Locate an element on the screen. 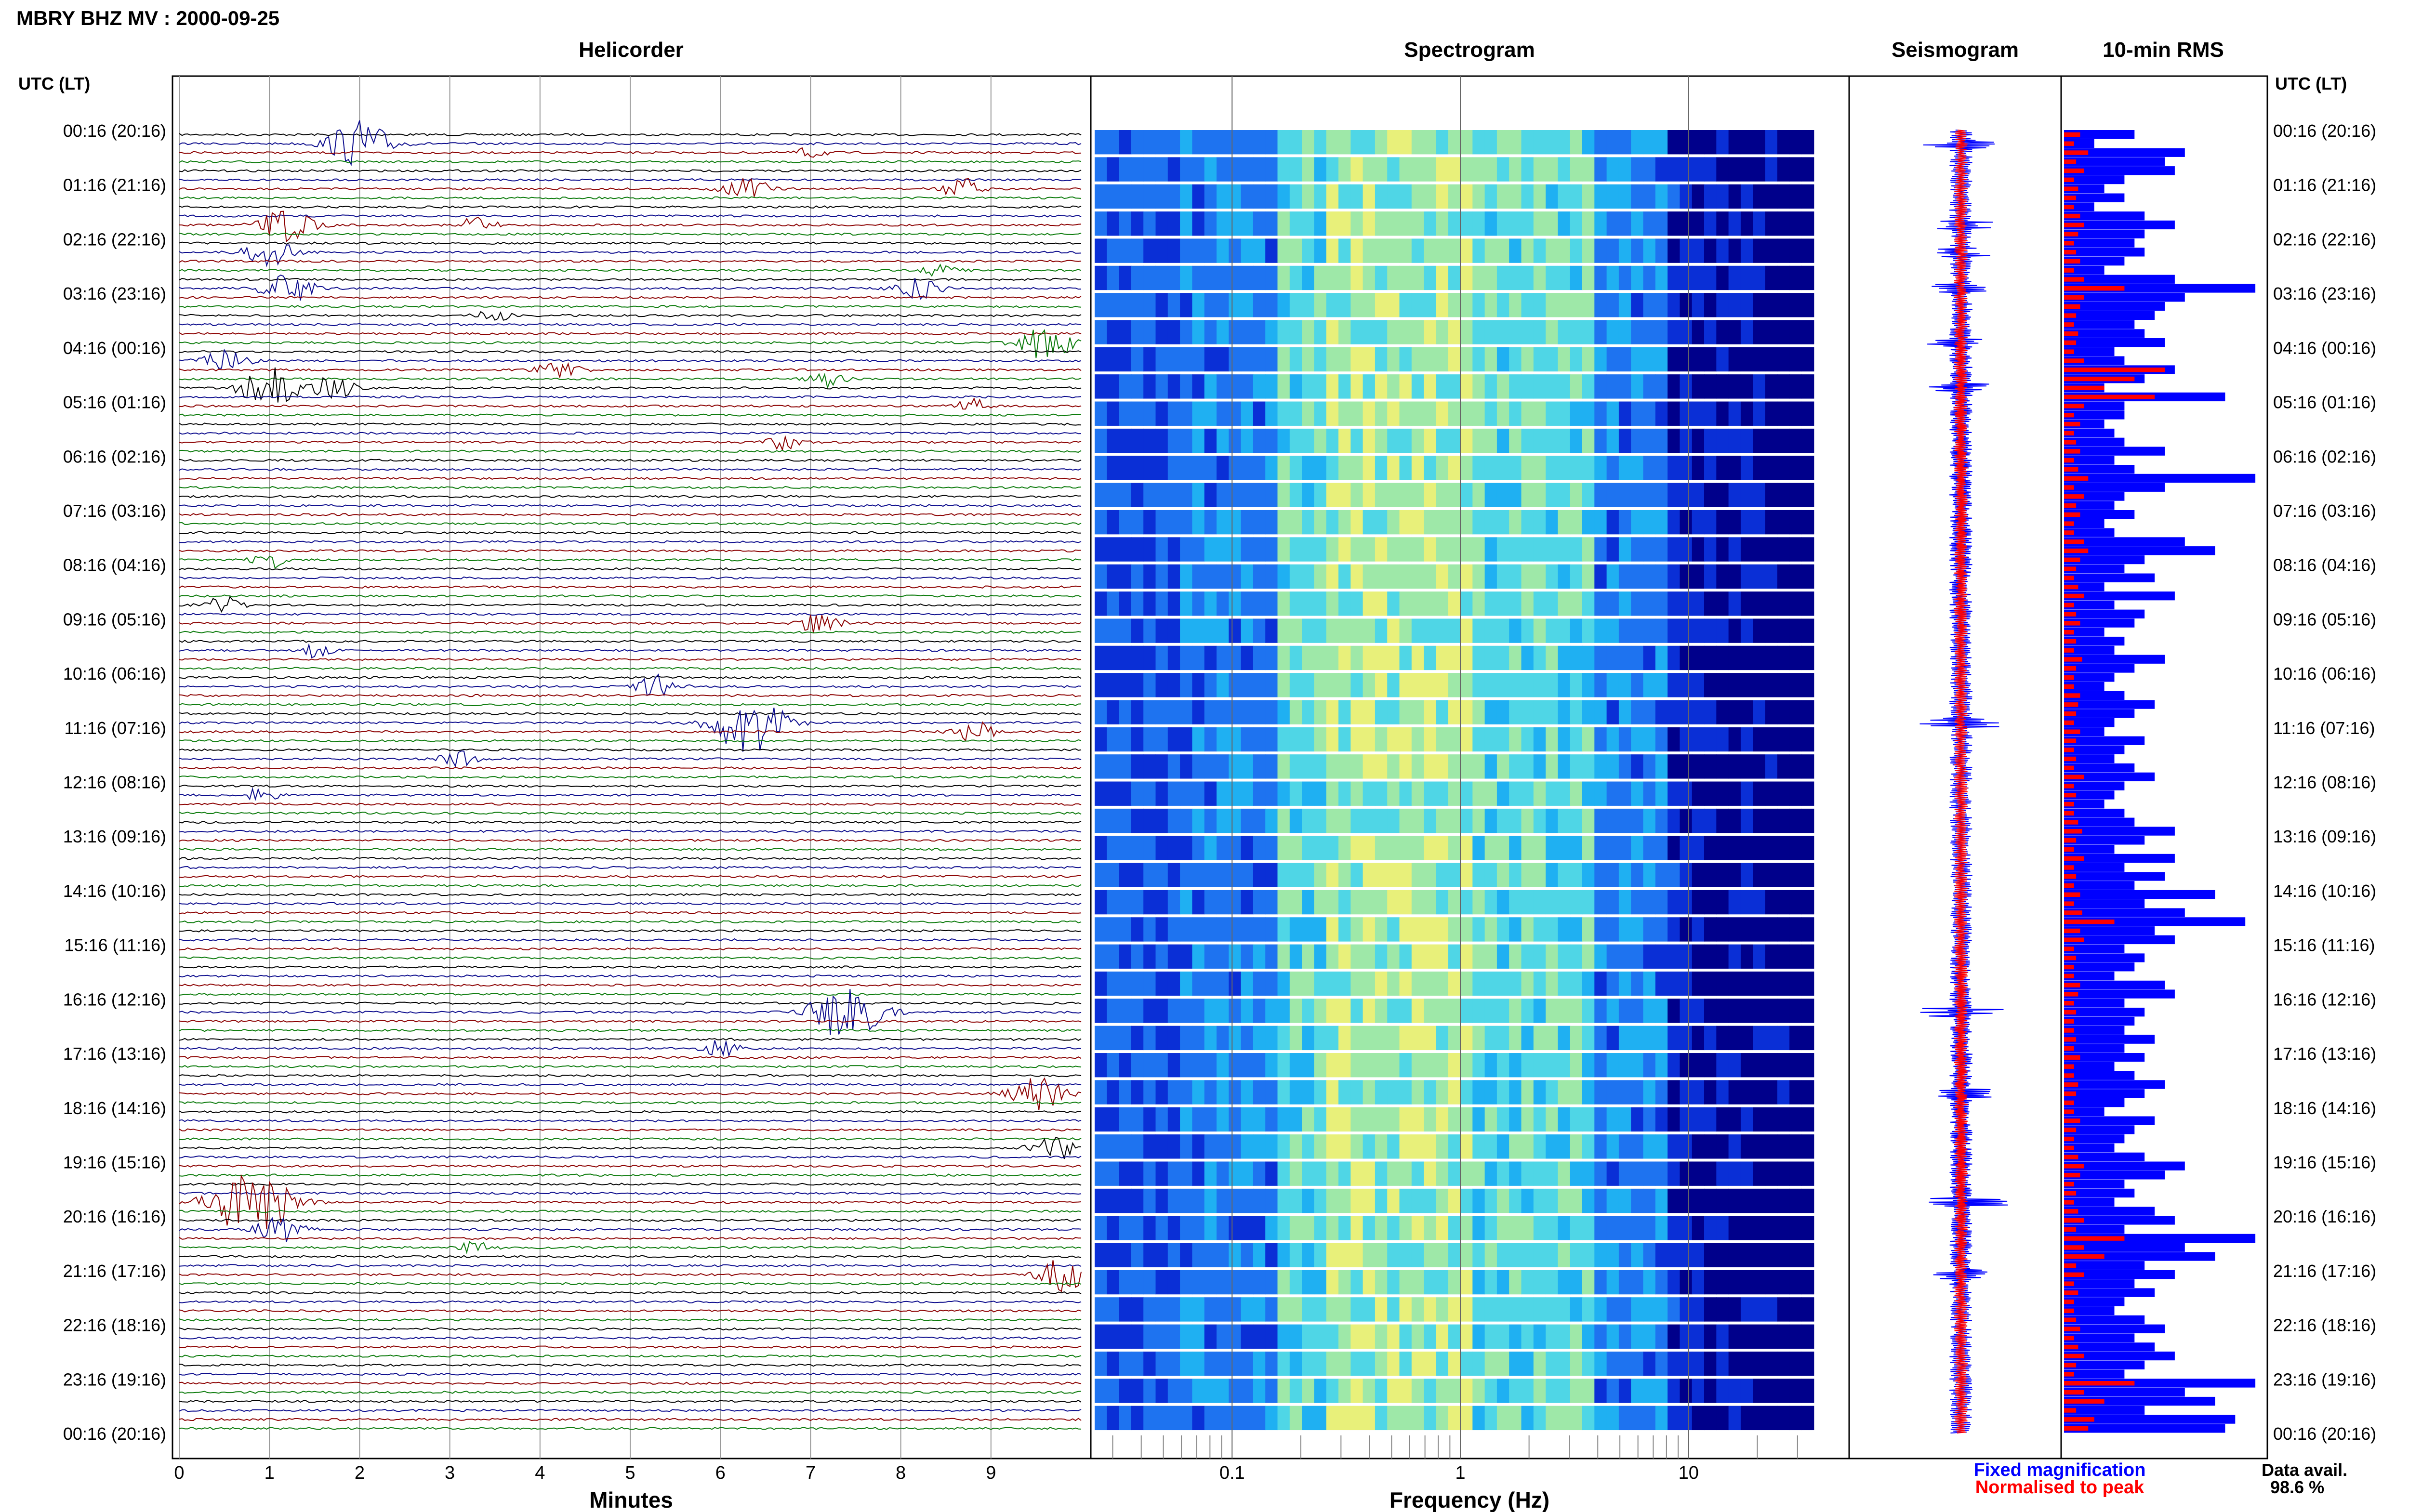  utc-time-label: 09:16 (05:16) is located at coordinates (2325, 619).